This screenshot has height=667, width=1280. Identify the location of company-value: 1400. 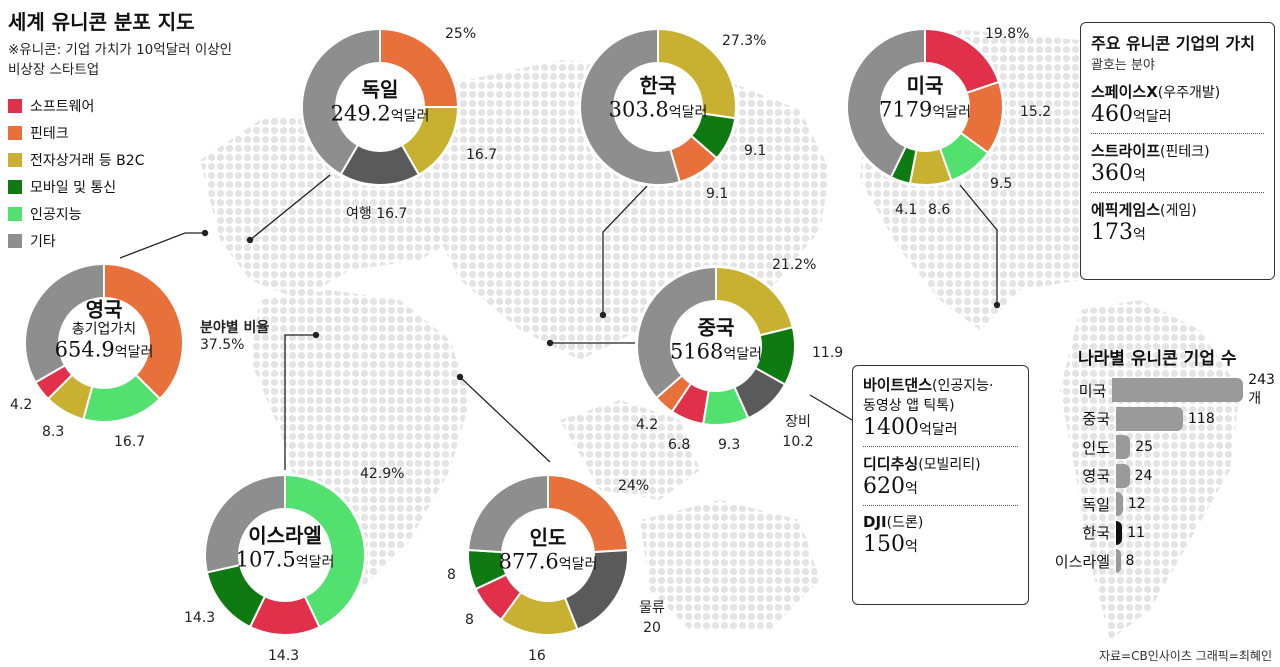
(891, 427).